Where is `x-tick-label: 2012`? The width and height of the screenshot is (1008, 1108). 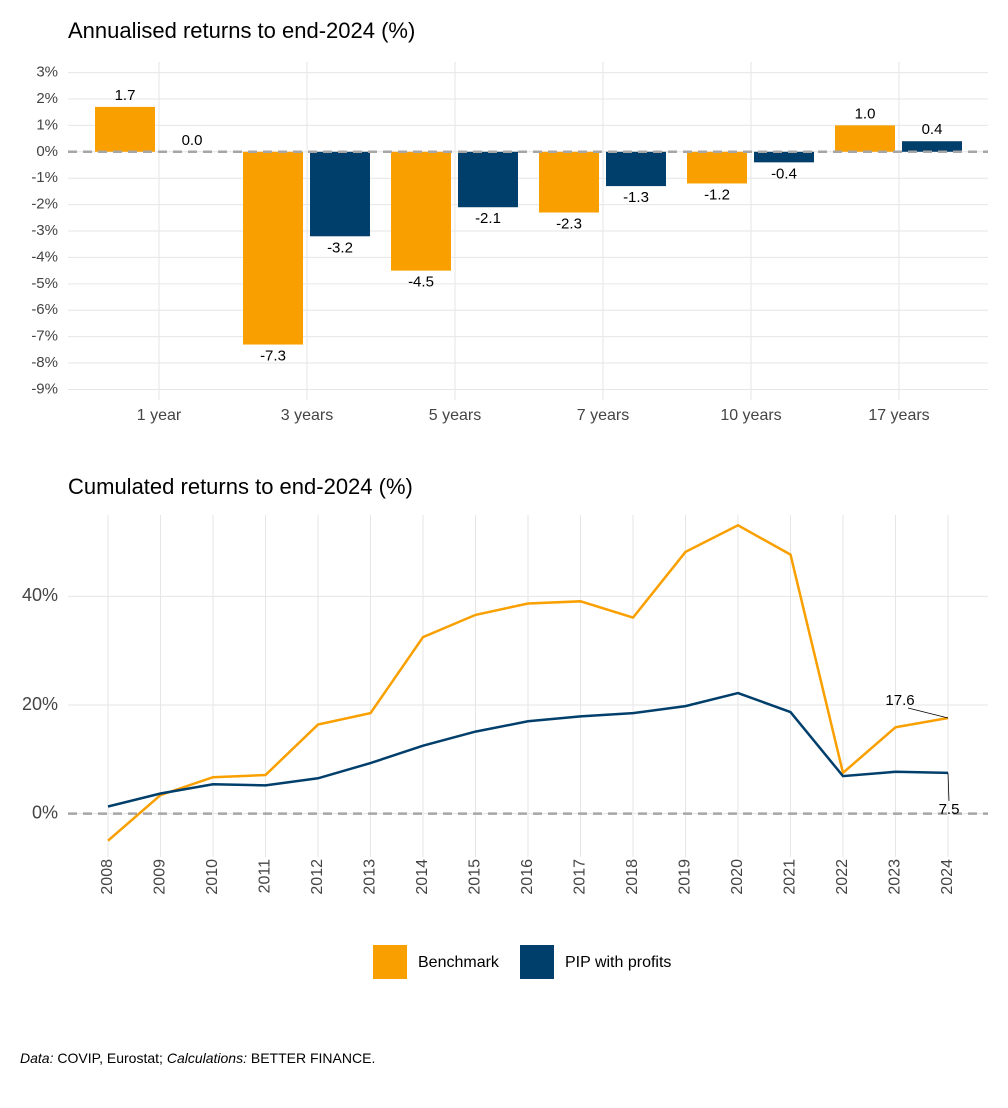 x-tick-label: 2012 is located at coordinates (317, 877).